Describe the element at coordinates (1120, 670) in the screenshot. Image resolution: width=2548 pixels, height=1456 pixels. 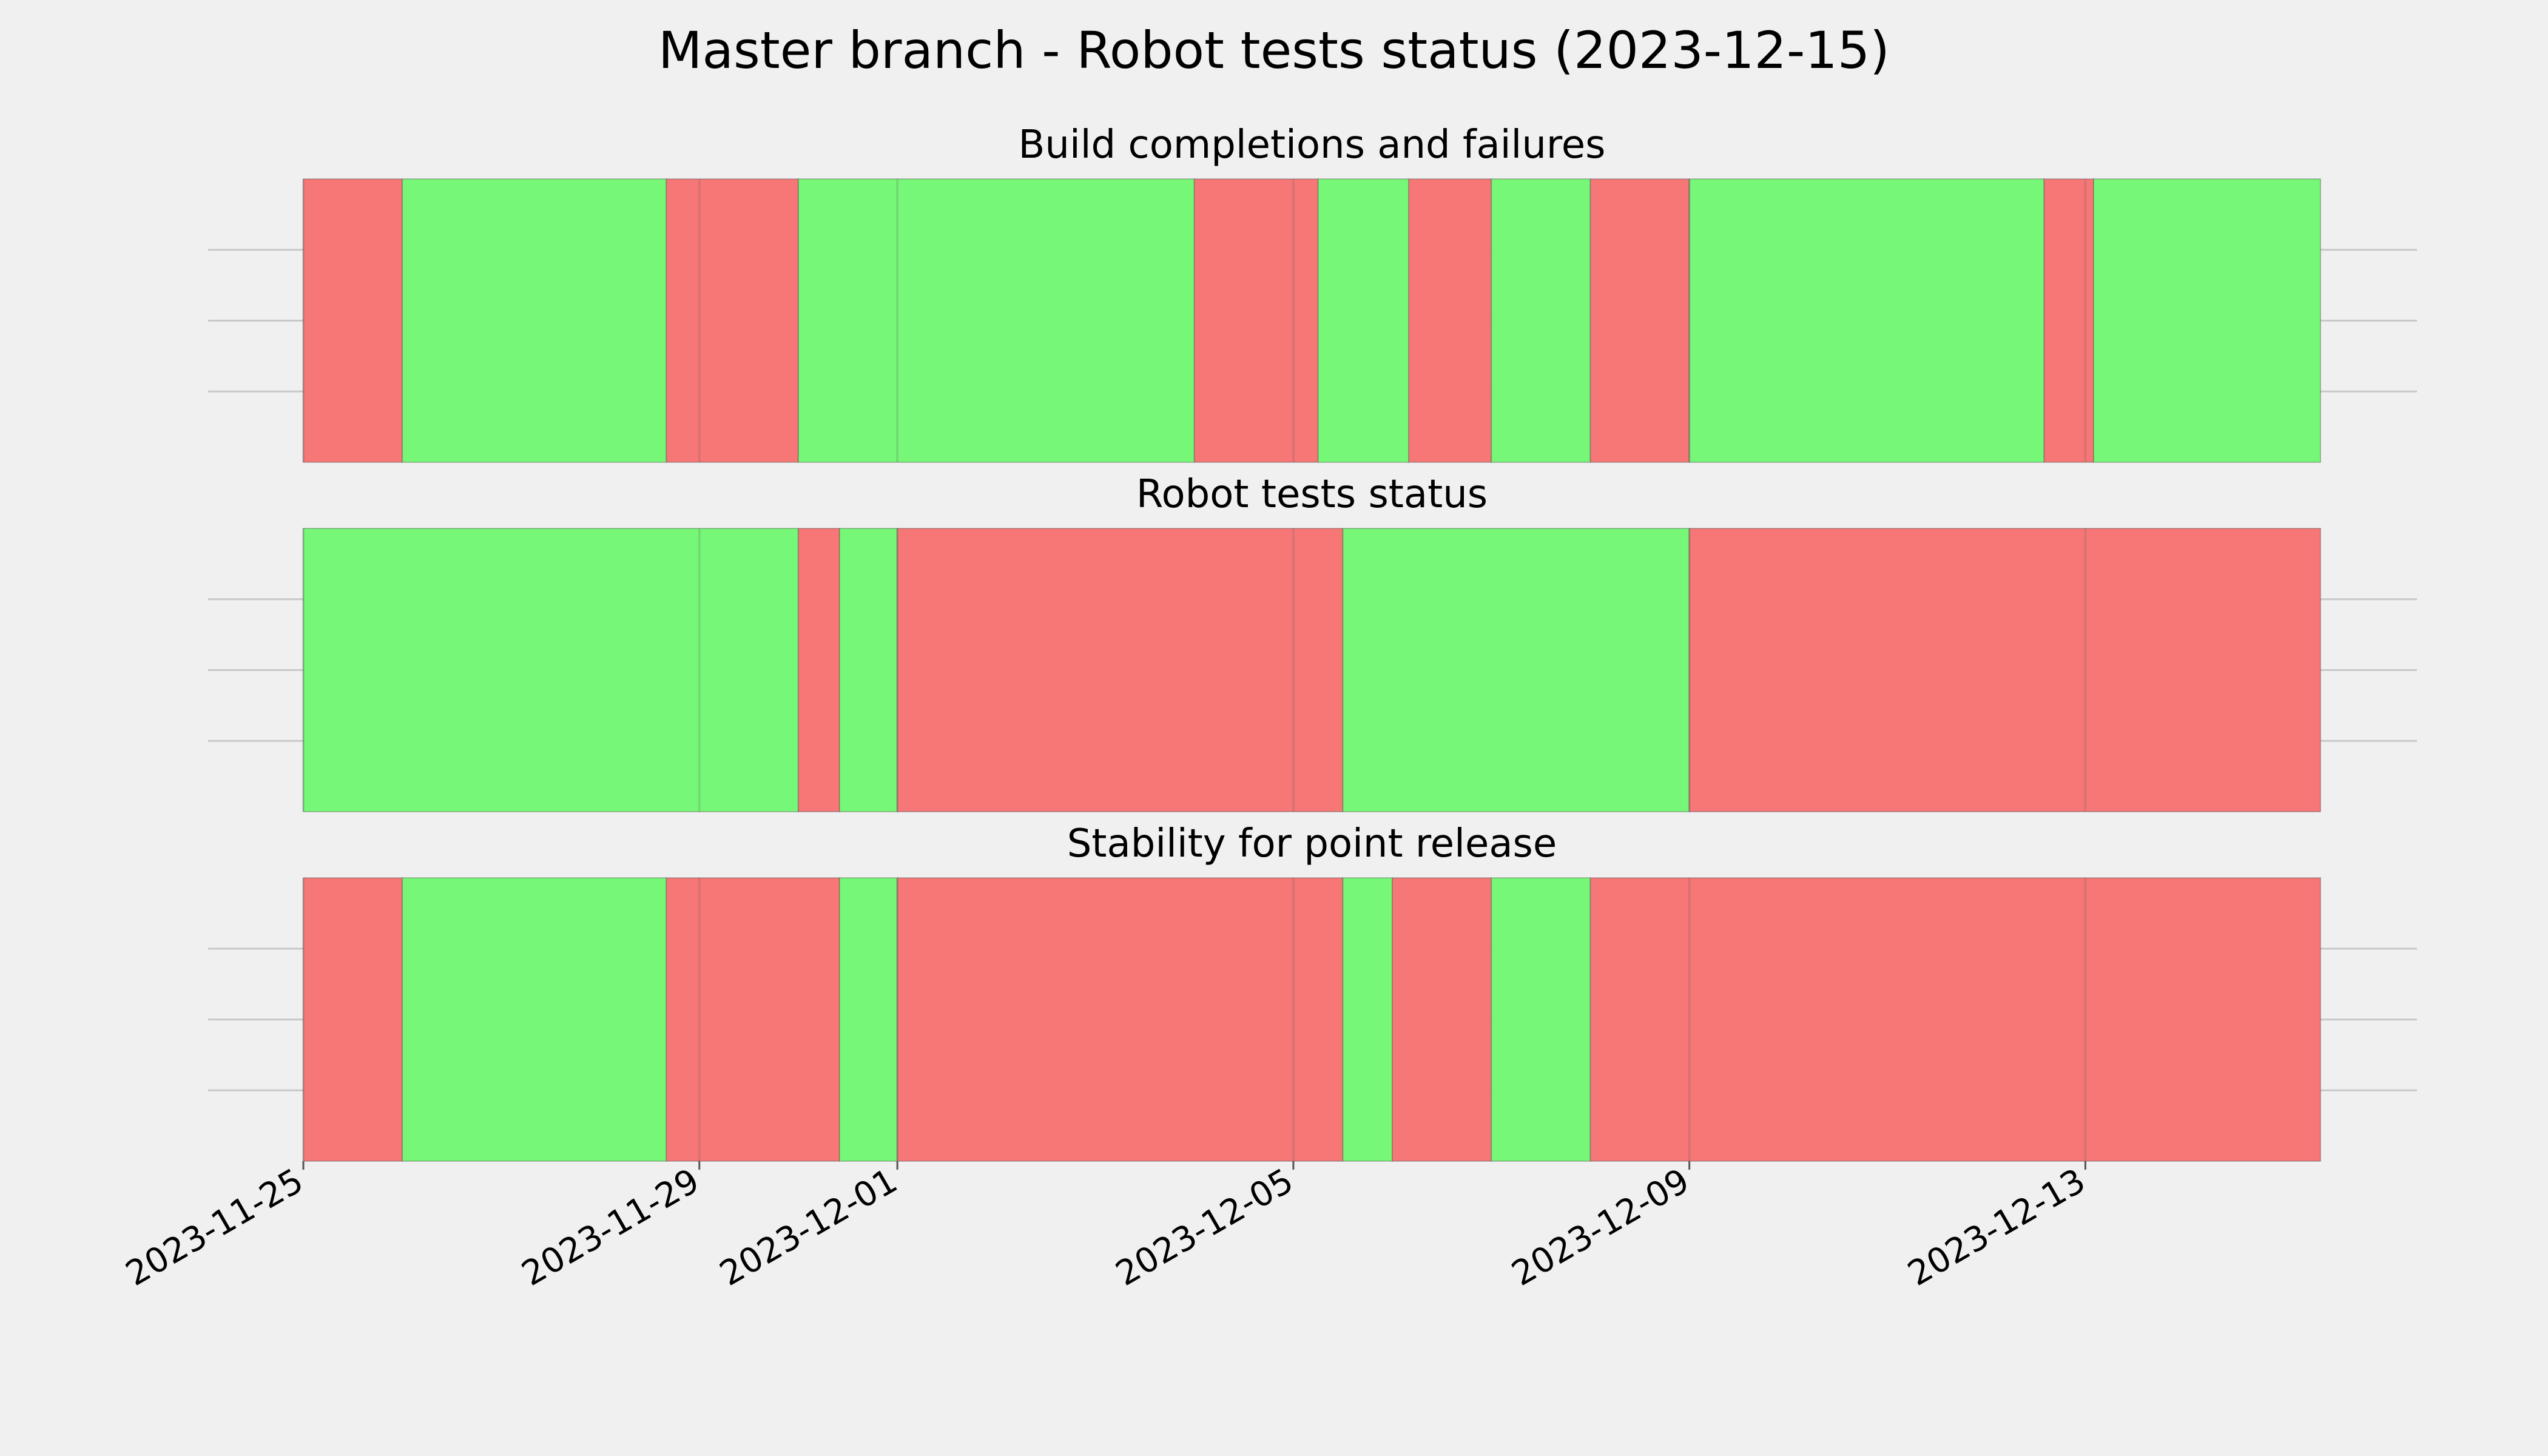
I see `panel-2-segment-4-fail` at that location.